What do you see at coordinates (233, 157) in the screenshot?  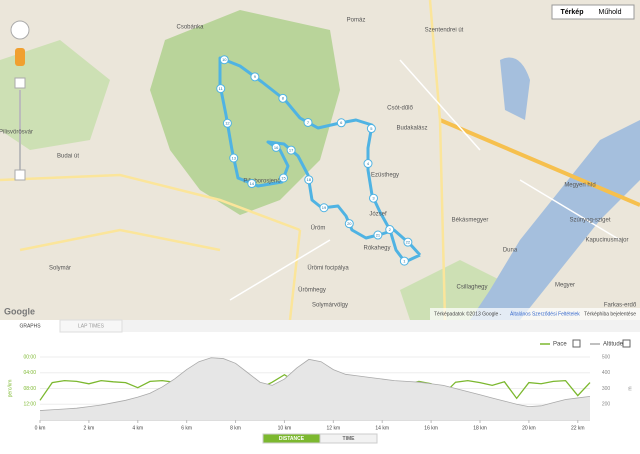 I see `km-marker-label: 13` at bounding box center [233, 157].